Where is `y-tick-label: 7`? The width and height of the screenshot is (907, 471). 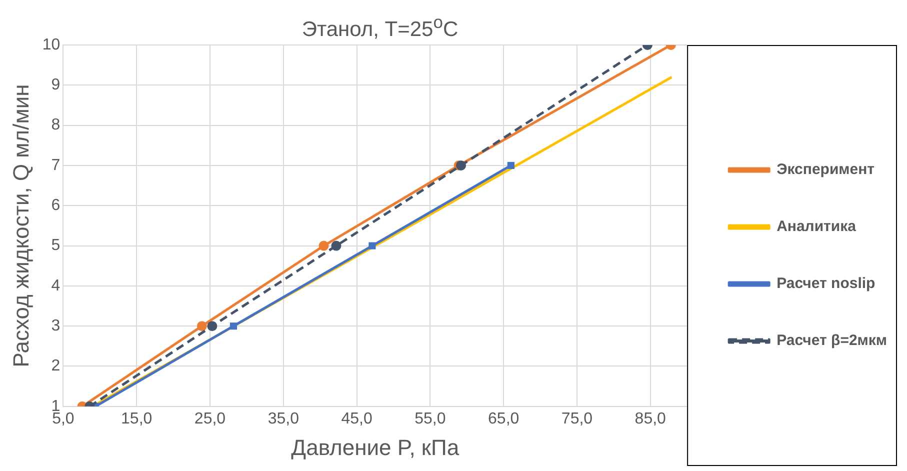
y-tick-label: 7 is located at coordinates (55, 165).